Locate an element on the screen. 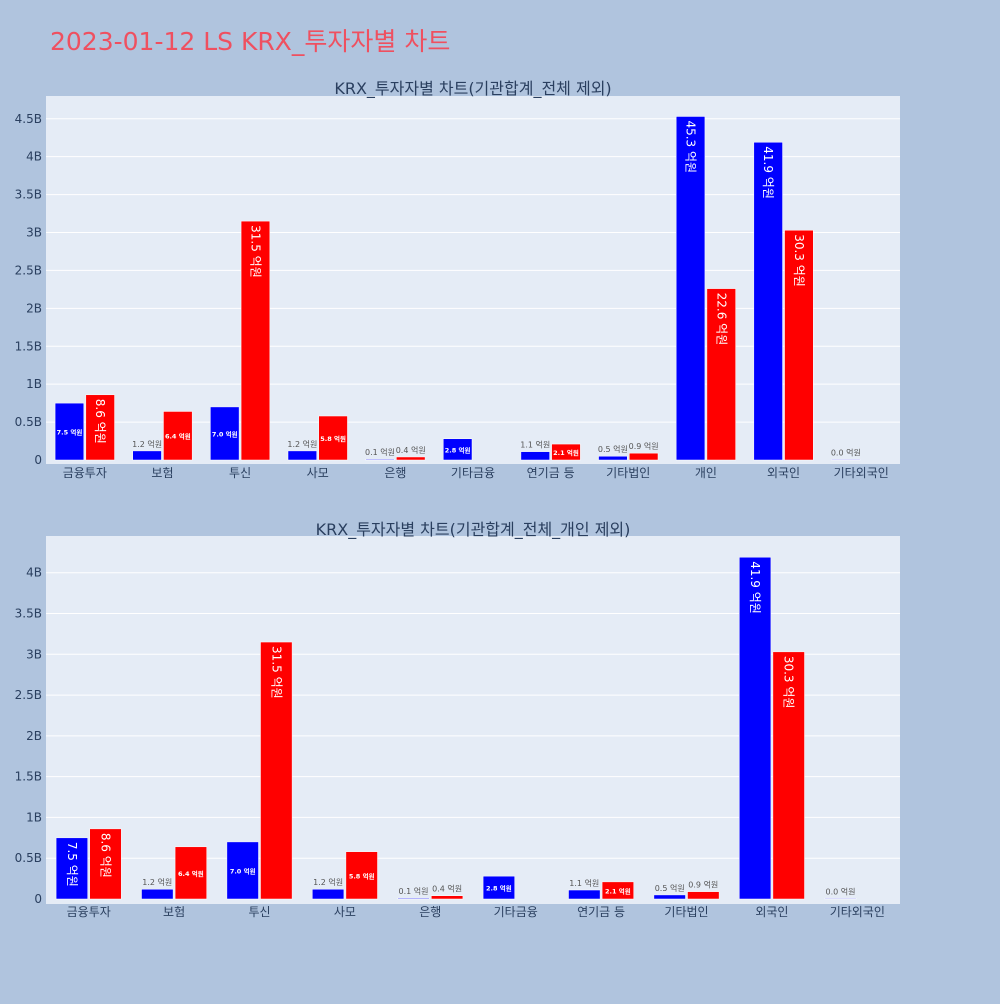 This screenshot has height=1004, width=1000. y-tick-label: 3.5B is located at coordinates (28, 195).